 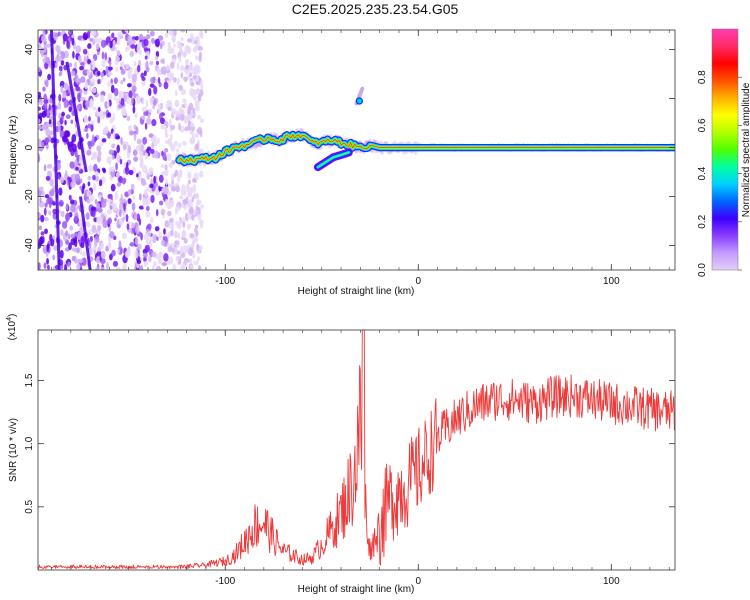 I want to click on spectrogram-y-tick-label: -40, so click(x=29, y=245).